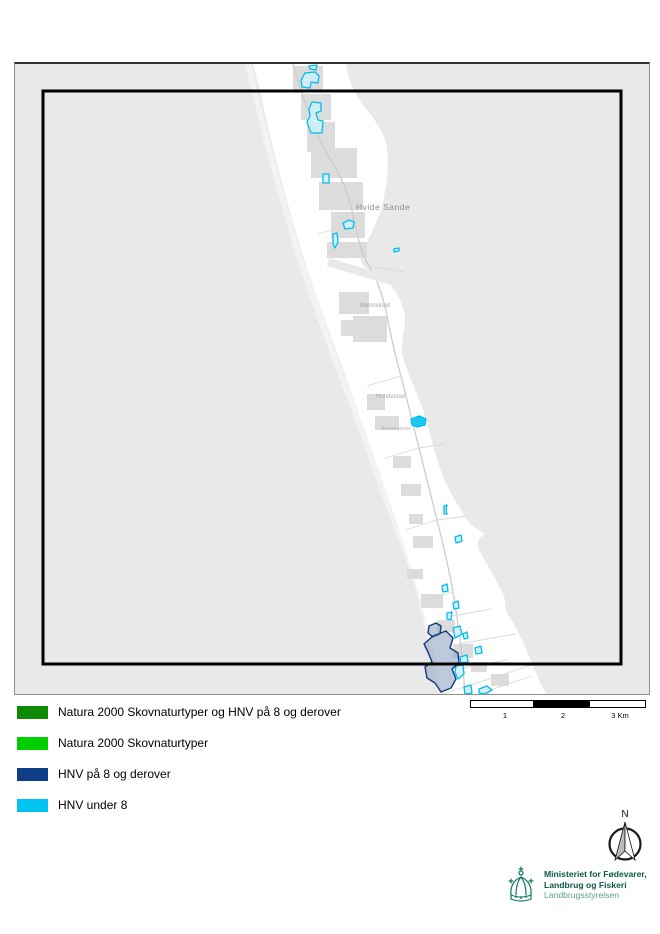 Image resolution: width=660 pixels, height=934 pixels. I want to click on scalebar-tick-3km: 3 Km, so click(620, 715).